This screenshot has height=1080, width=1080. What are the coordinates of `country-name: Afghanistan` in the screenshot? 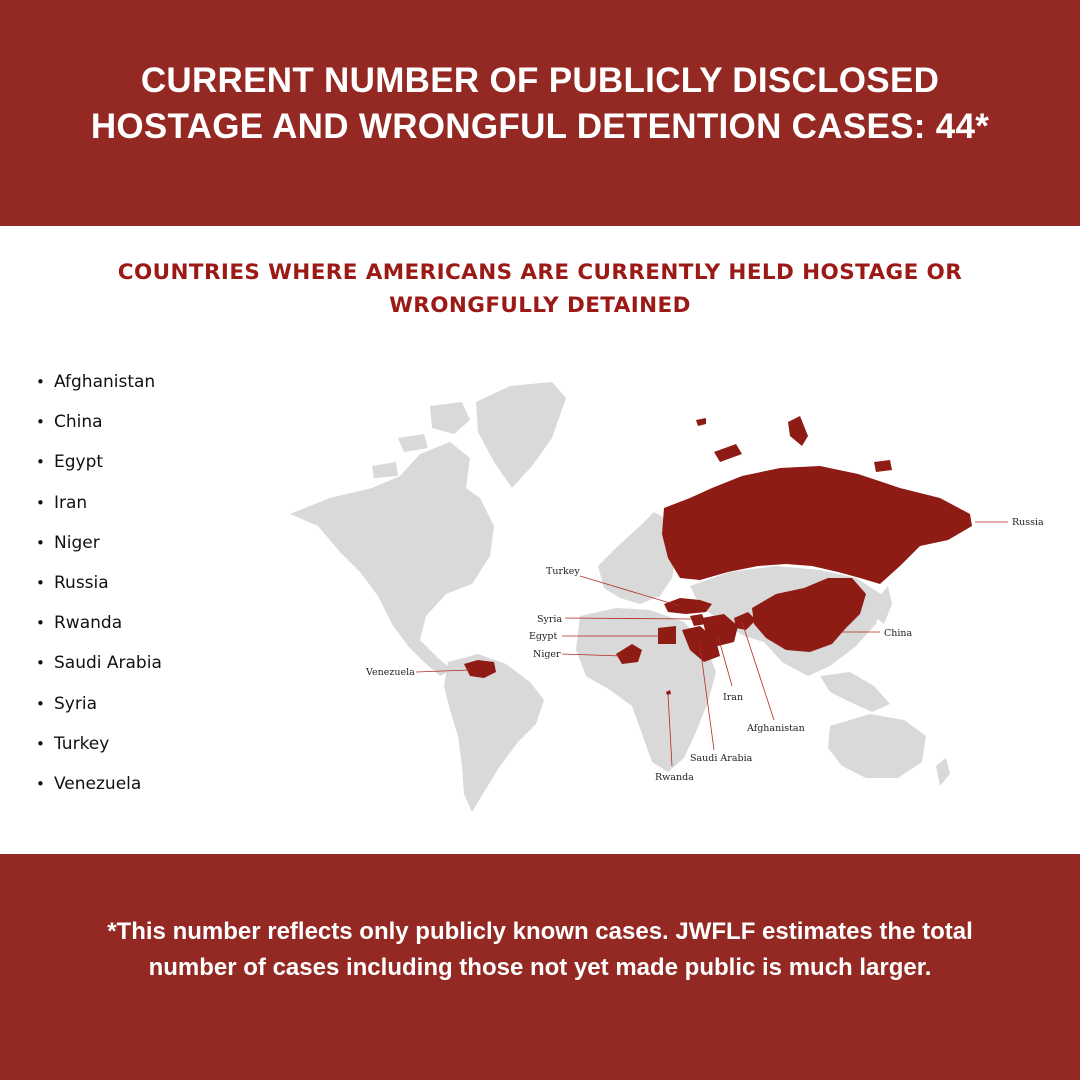 It's located at (105, 382).